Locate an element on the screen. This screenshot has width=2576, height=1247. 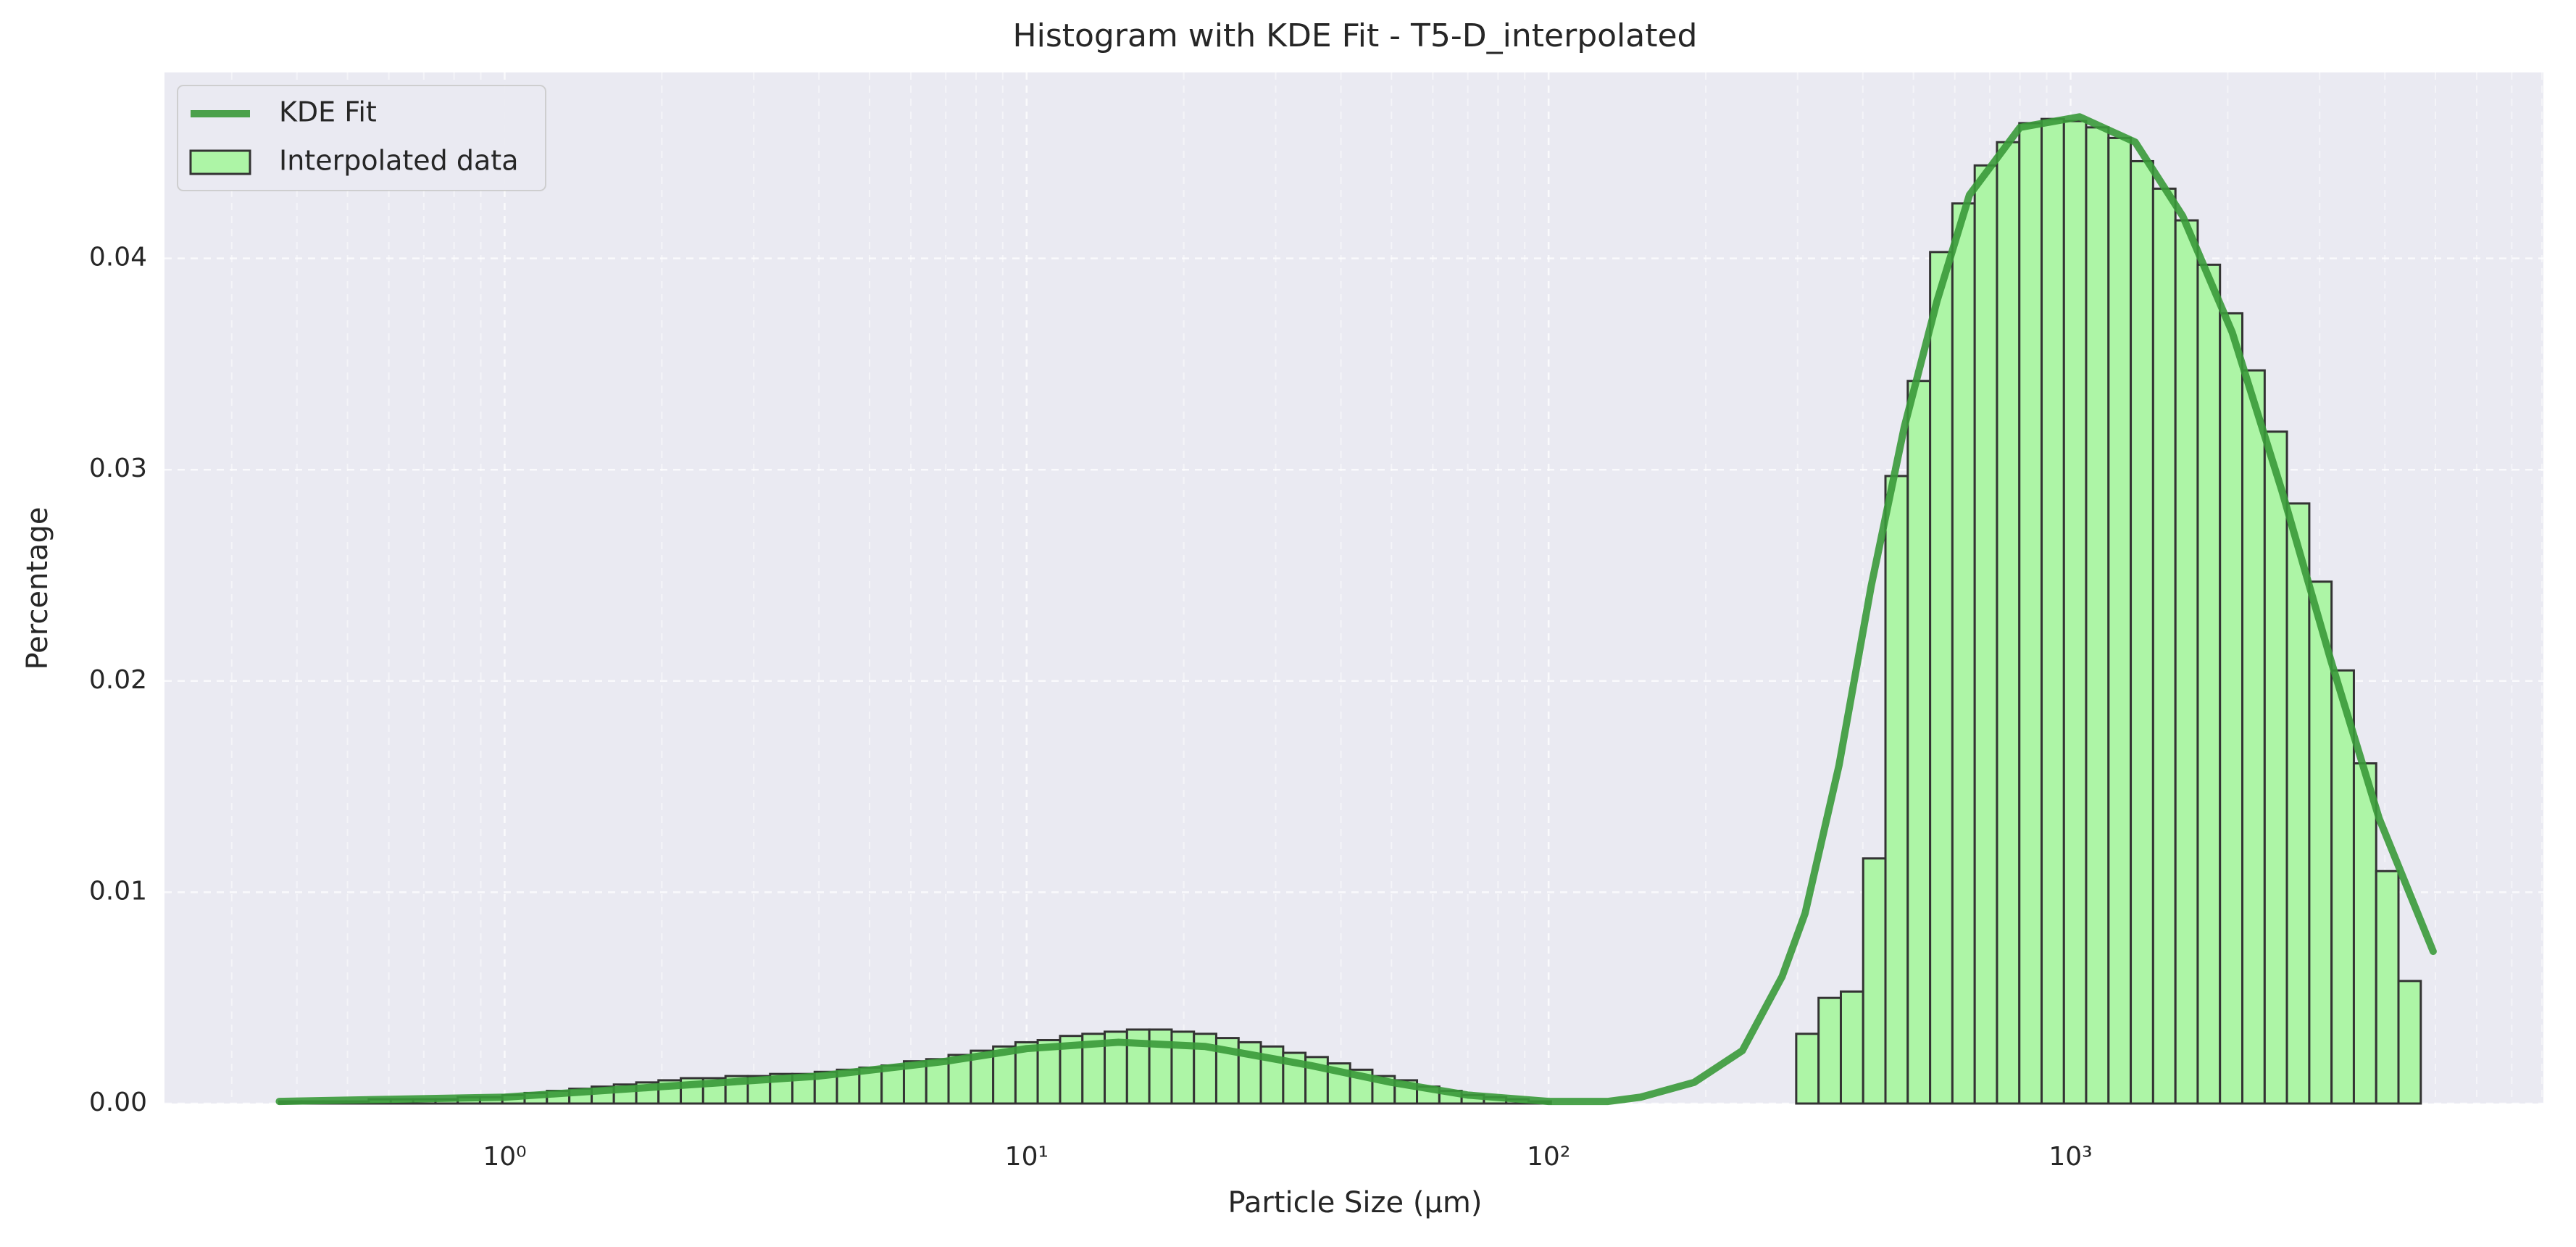
legend-label: KDE Fit is located at coordinates (328, 112).